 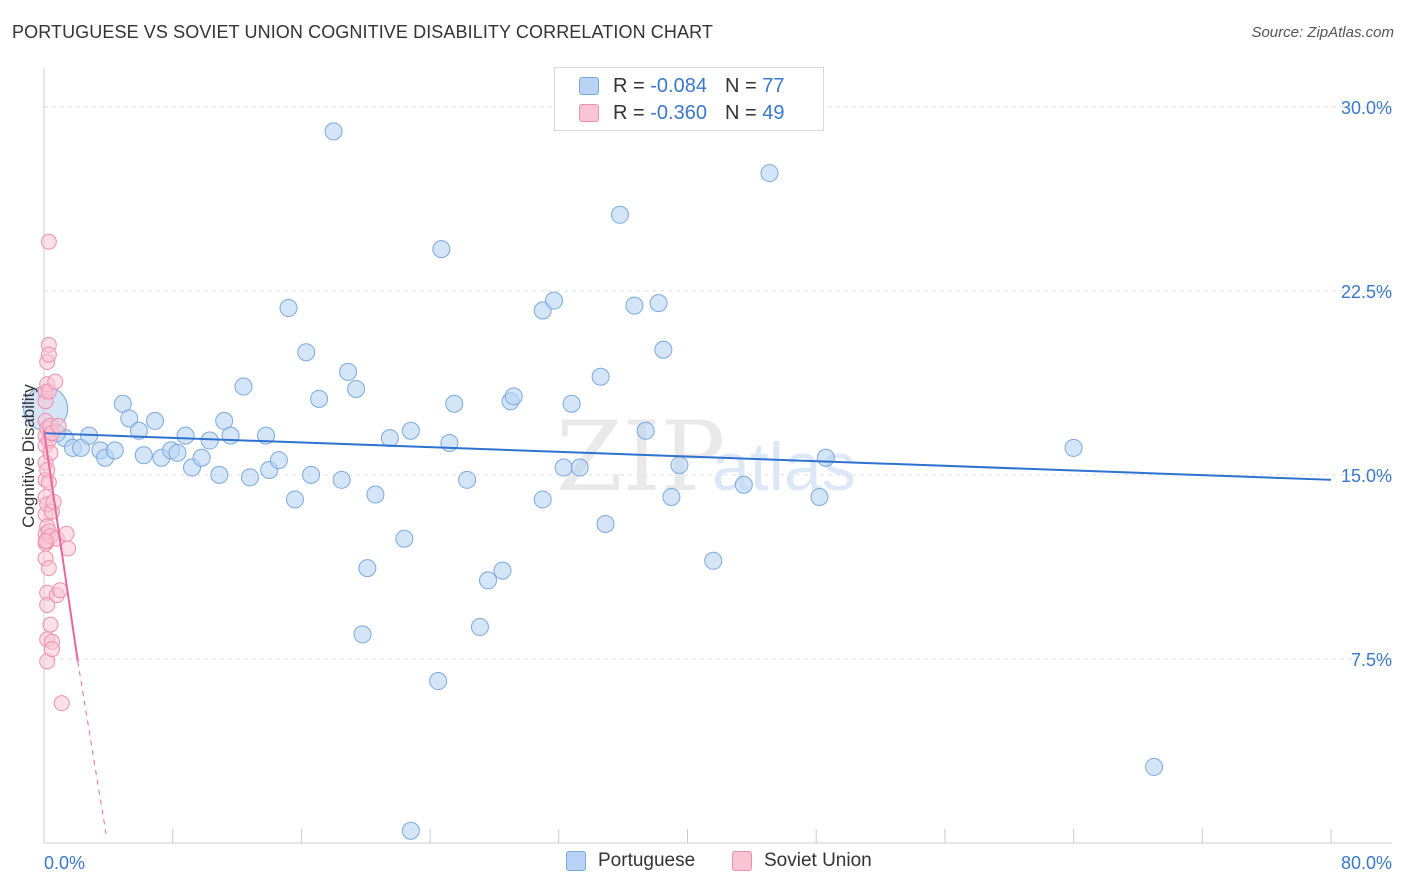 What do you see at coordinates (773, 112) in the screenshot?
I see `n-value: 49` at bounding box center [773, 112].